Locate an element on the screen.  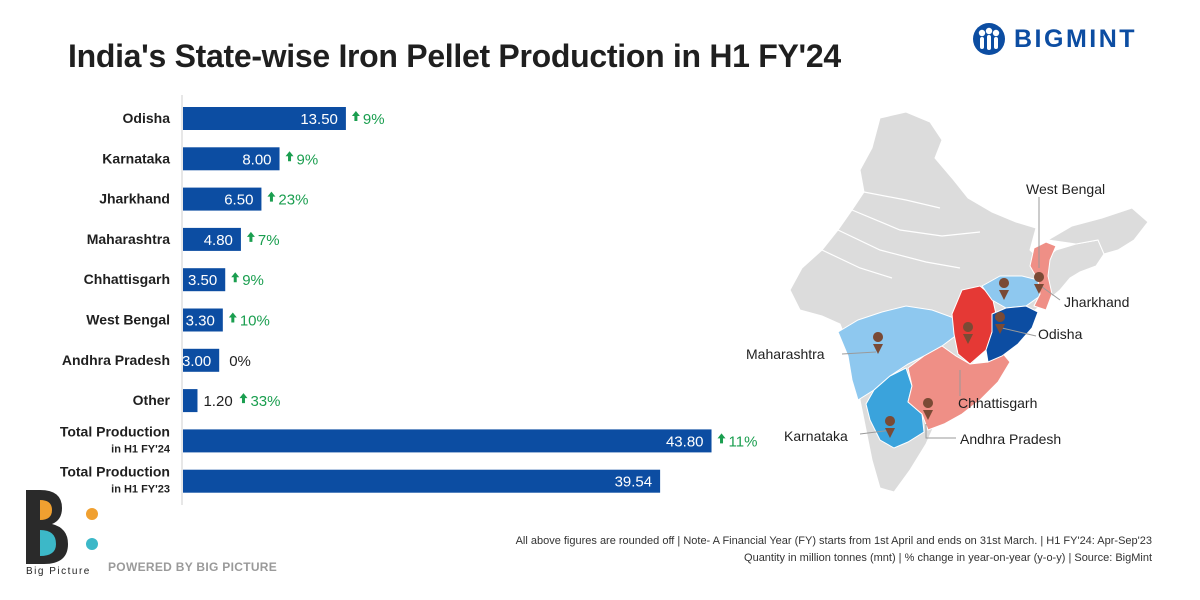
map-label-karnataka: Karnataka is located at coordinates (816, 436).